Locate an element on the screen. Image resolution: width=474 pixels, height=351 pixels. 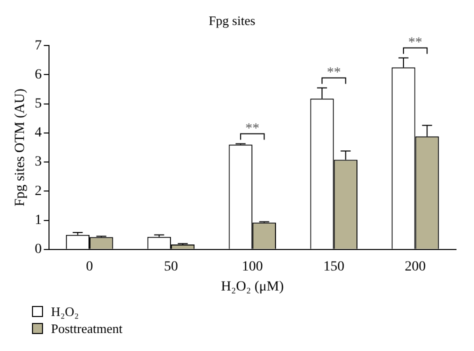
y-tick-label: 4 is located at coordinates (38, 133).